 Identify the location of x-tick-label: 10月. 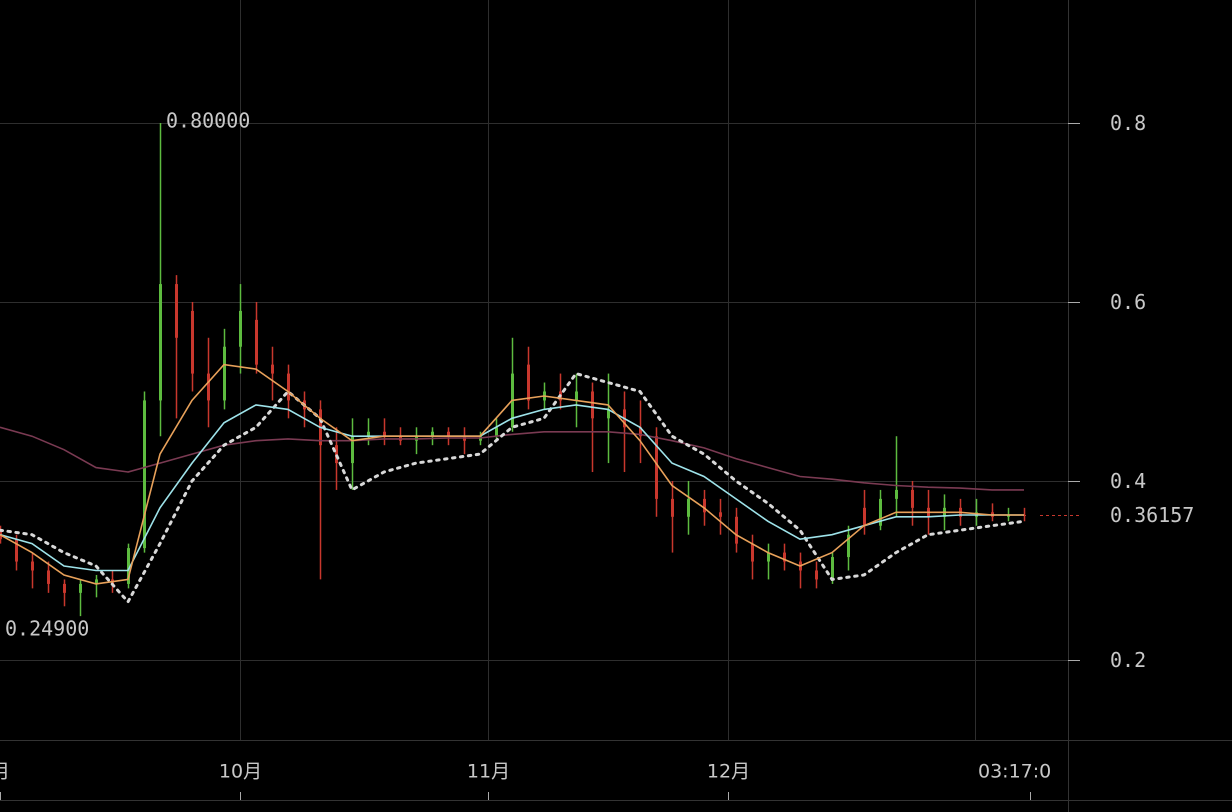
(240, 772).